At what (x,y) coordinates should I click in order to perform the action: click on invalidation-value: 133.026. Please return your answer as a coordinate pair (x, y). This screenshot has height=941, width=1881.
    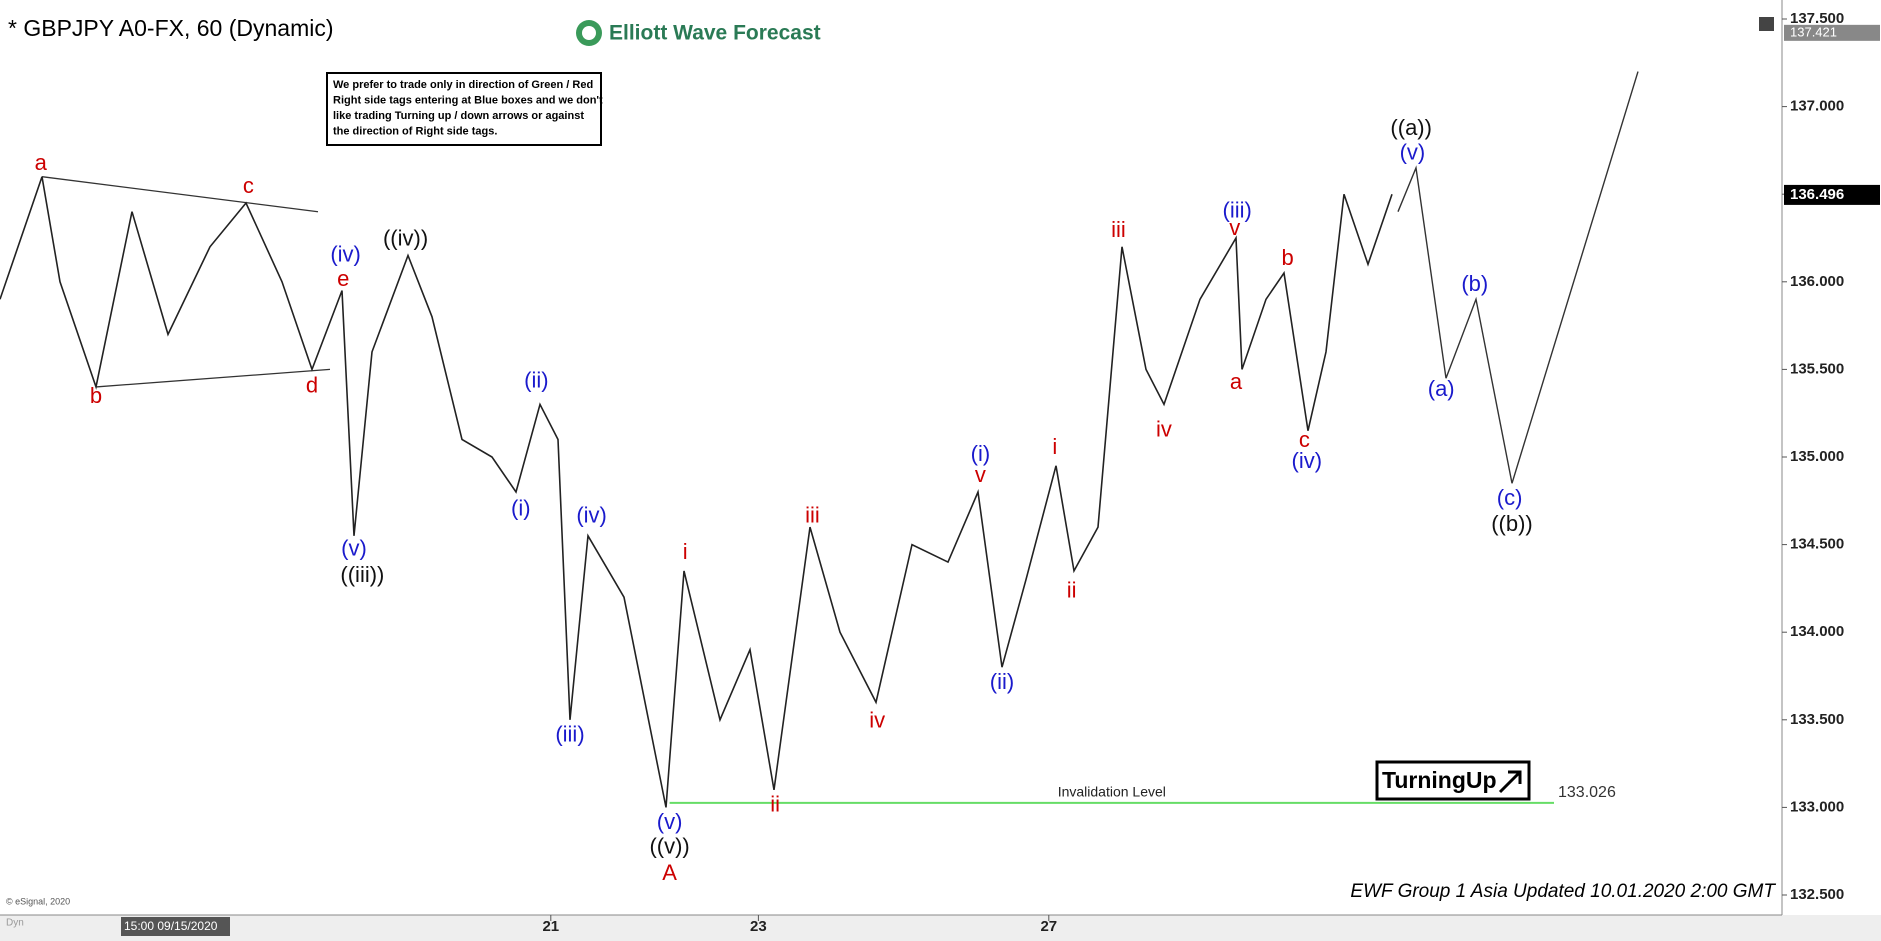
    Looking at the image, I should click on (1587, 792).